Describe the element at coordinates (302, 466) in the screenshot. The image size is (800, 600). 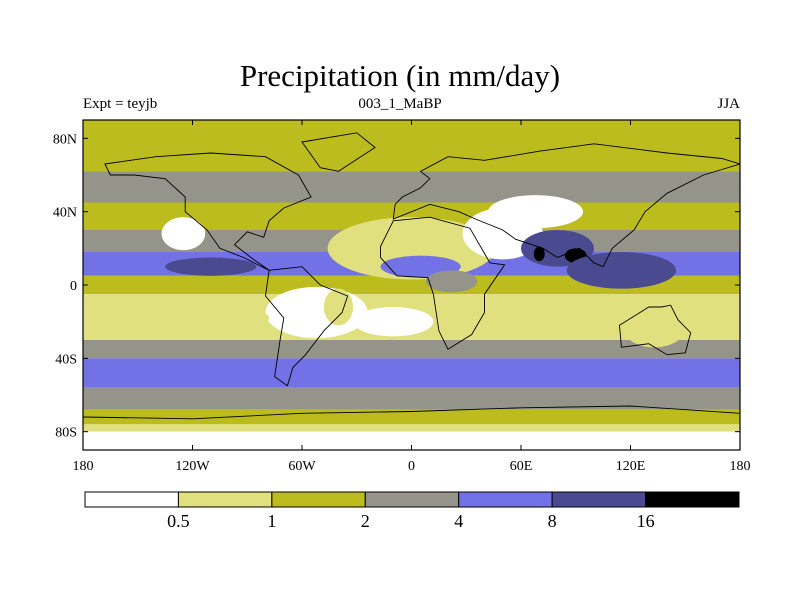
I see `x-tick-label-2: 60W` at that location.